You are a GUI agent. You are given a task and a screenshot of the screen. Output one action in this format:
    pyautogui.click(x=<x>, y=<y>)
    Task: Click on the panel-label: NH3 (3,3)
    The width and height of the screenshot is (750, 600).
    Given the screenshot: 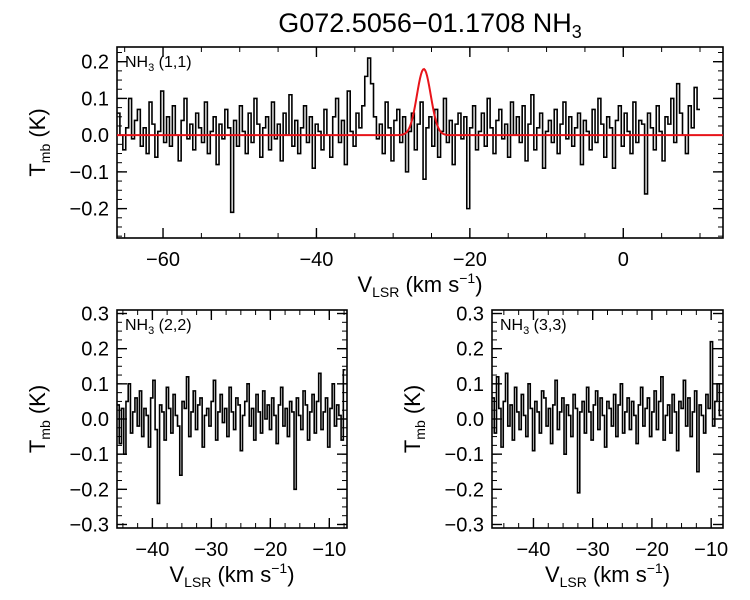 What is the action you would take?
    pyautogui.click(x=533, y=327)
    